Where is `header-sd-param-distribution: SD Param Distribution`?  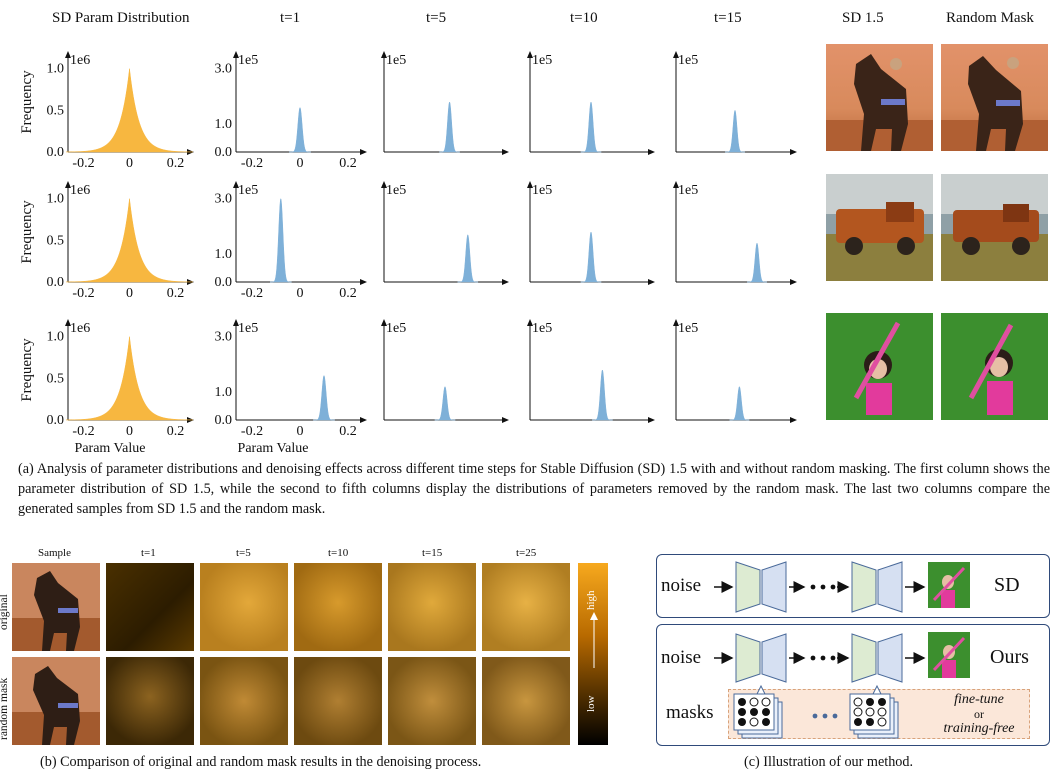
header-sd-param-distribution: SD Param Distribution is located at coordinates (121, 18).